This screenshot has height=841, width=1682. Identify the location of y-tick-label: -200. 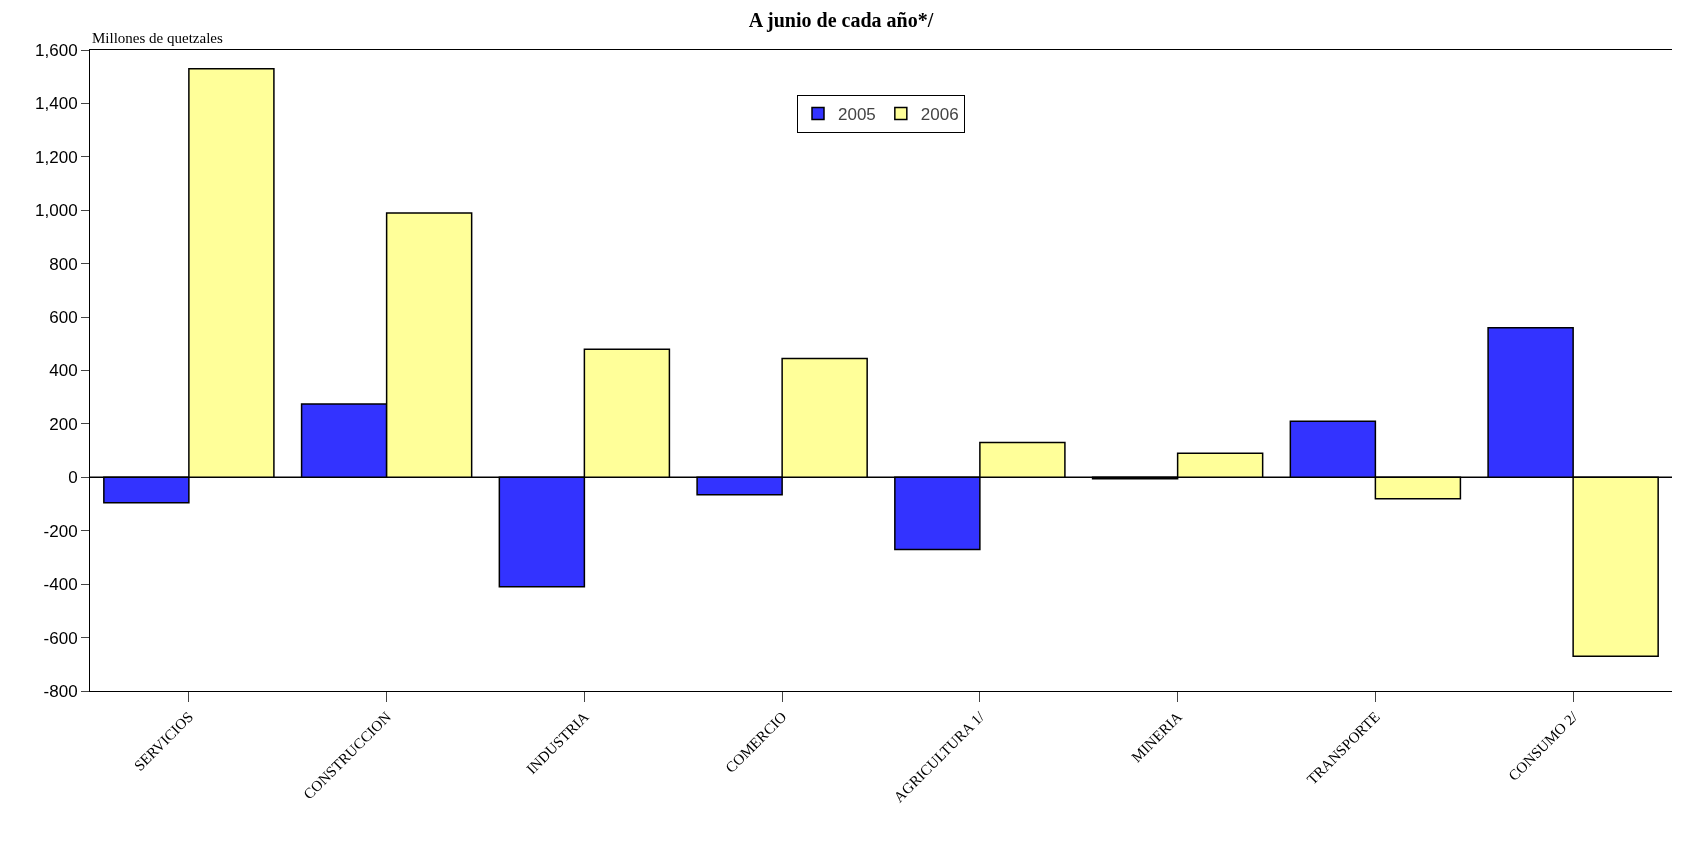
(60, 531).